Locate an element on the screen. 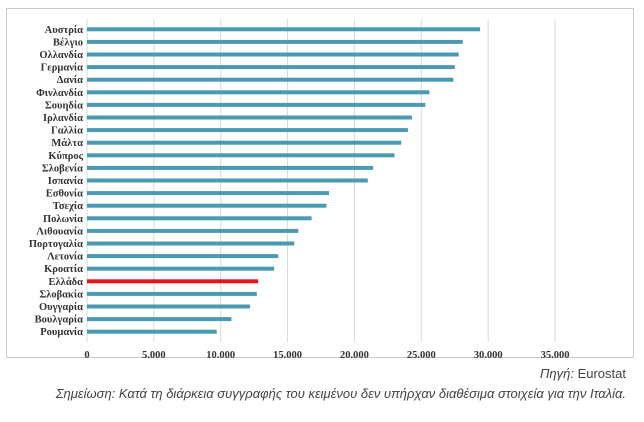  category-label: Τσεχία is located at coordinates (68, 206).